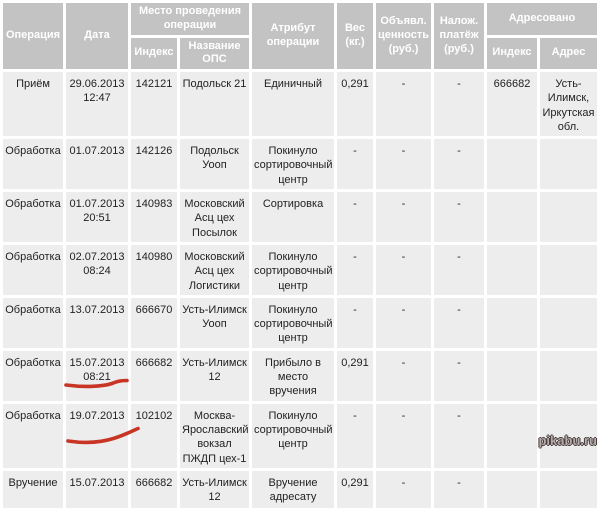 The width and height of the screenshot is (600, 511). What do you see at coordinates (568, 104) in the screenshot?
I see `cell-address: Усть-Илимск, Иркутская обл.` at bounding box center [568, 104].